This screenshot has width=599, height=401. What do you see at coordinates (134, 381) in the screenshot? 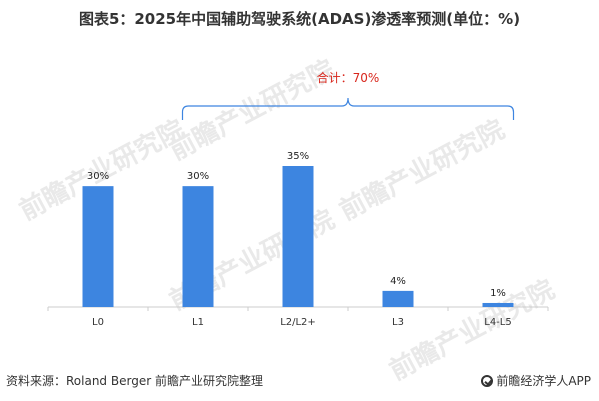
I see `source-note: 资料来源：Roland Berger 前瞻产业研究院整理` at bounding box center [134, 381].